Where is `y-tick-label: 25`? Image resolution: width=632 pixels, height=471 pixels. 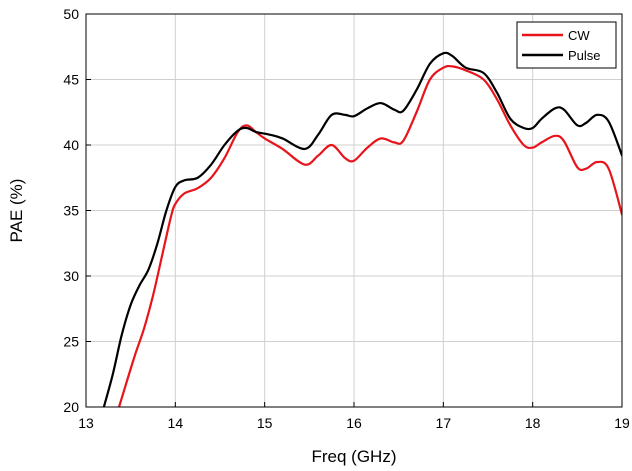 y-tick-label: 25 is located at coordinates (71, 342).